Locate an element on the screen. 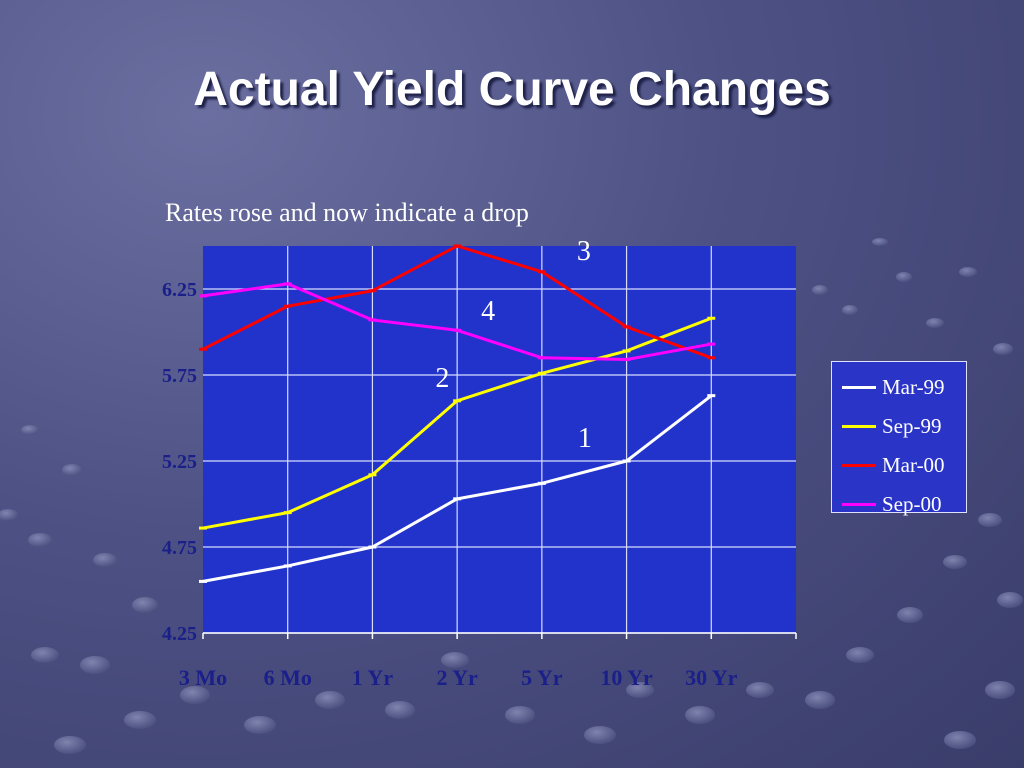  y-tick-label: 4.25 is located at coordinates (179, 634).